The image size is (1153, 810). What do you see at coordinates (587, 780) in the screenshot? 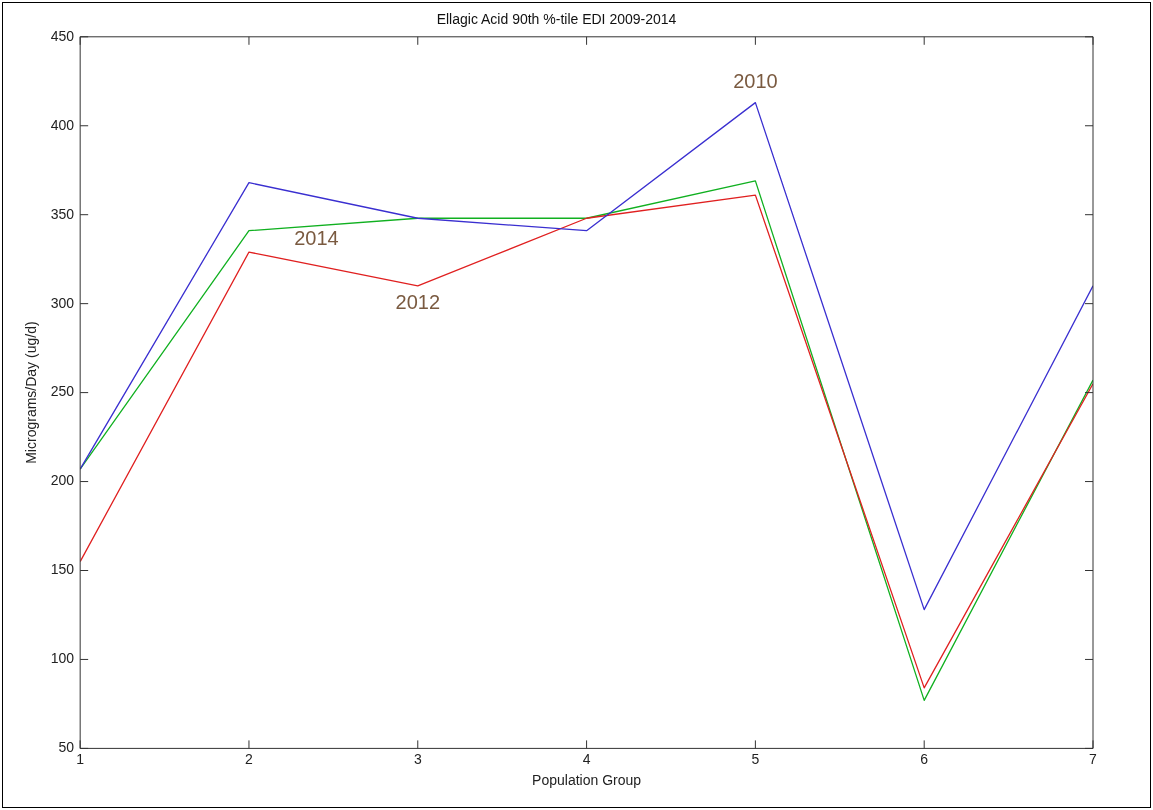
I see `x-axis-title: Population Group` at bounding box center [587, 780].